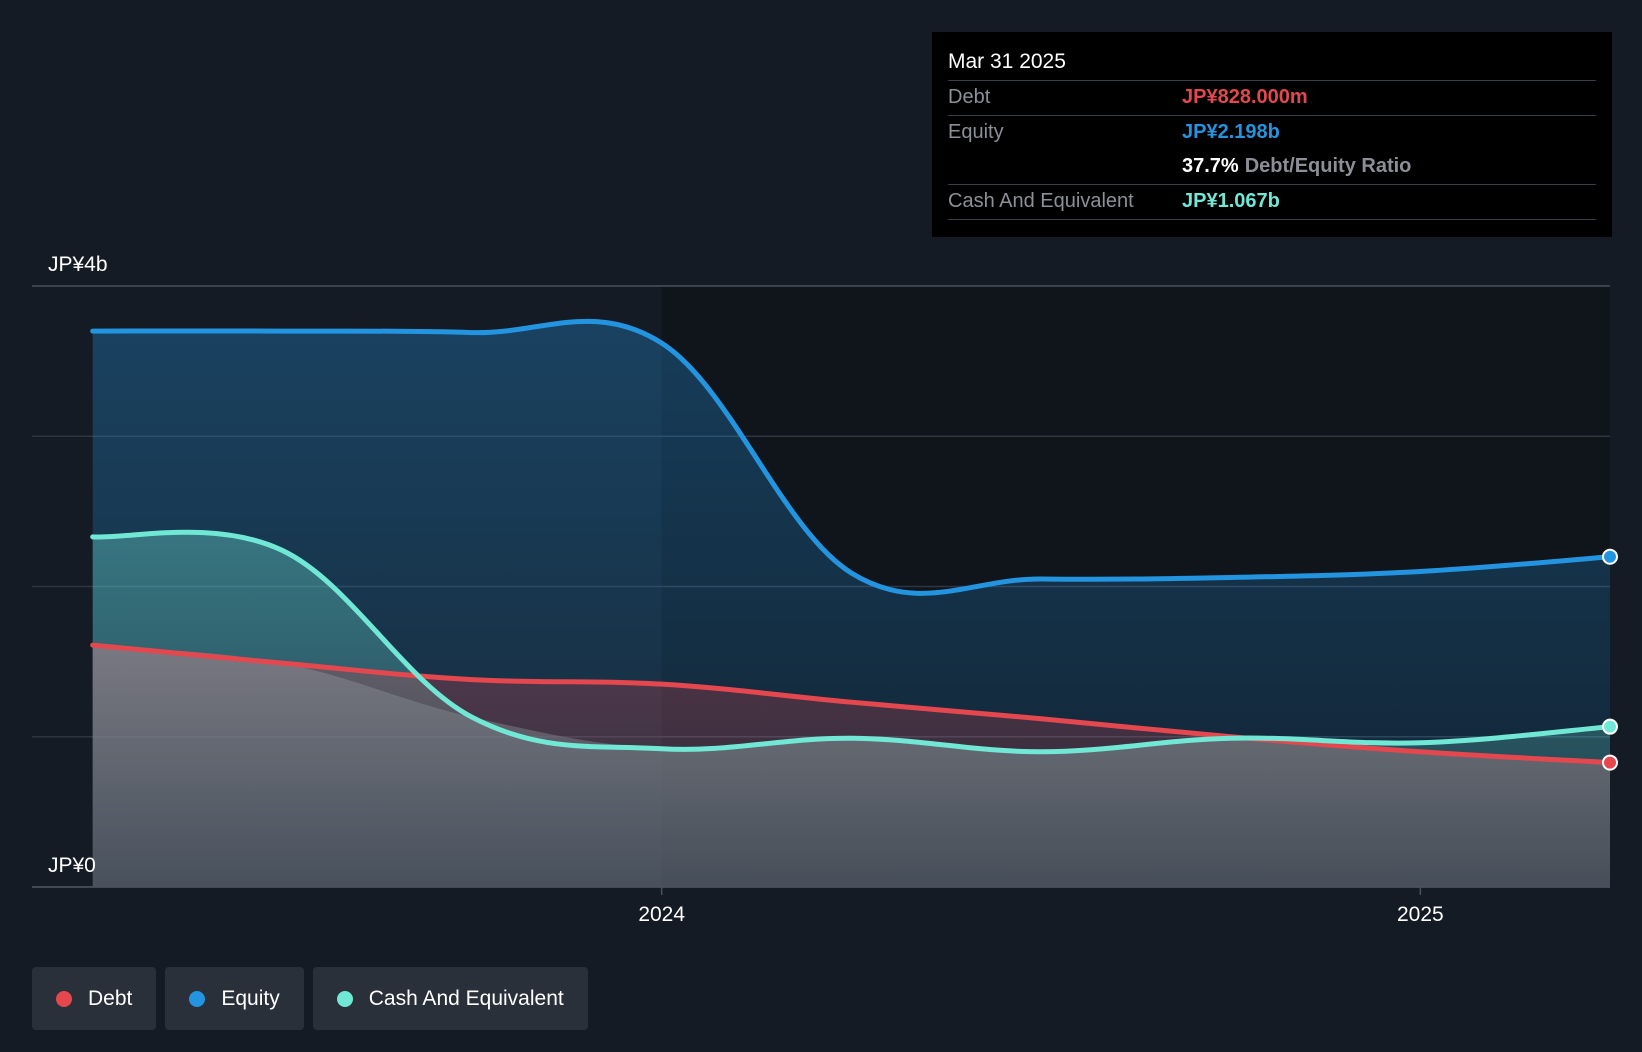 This screenshot has width=1642, height=1052. I want to click on tooltip-row-ratio: 37.7% Debt/Equity Ratio, so click(1272, 167).